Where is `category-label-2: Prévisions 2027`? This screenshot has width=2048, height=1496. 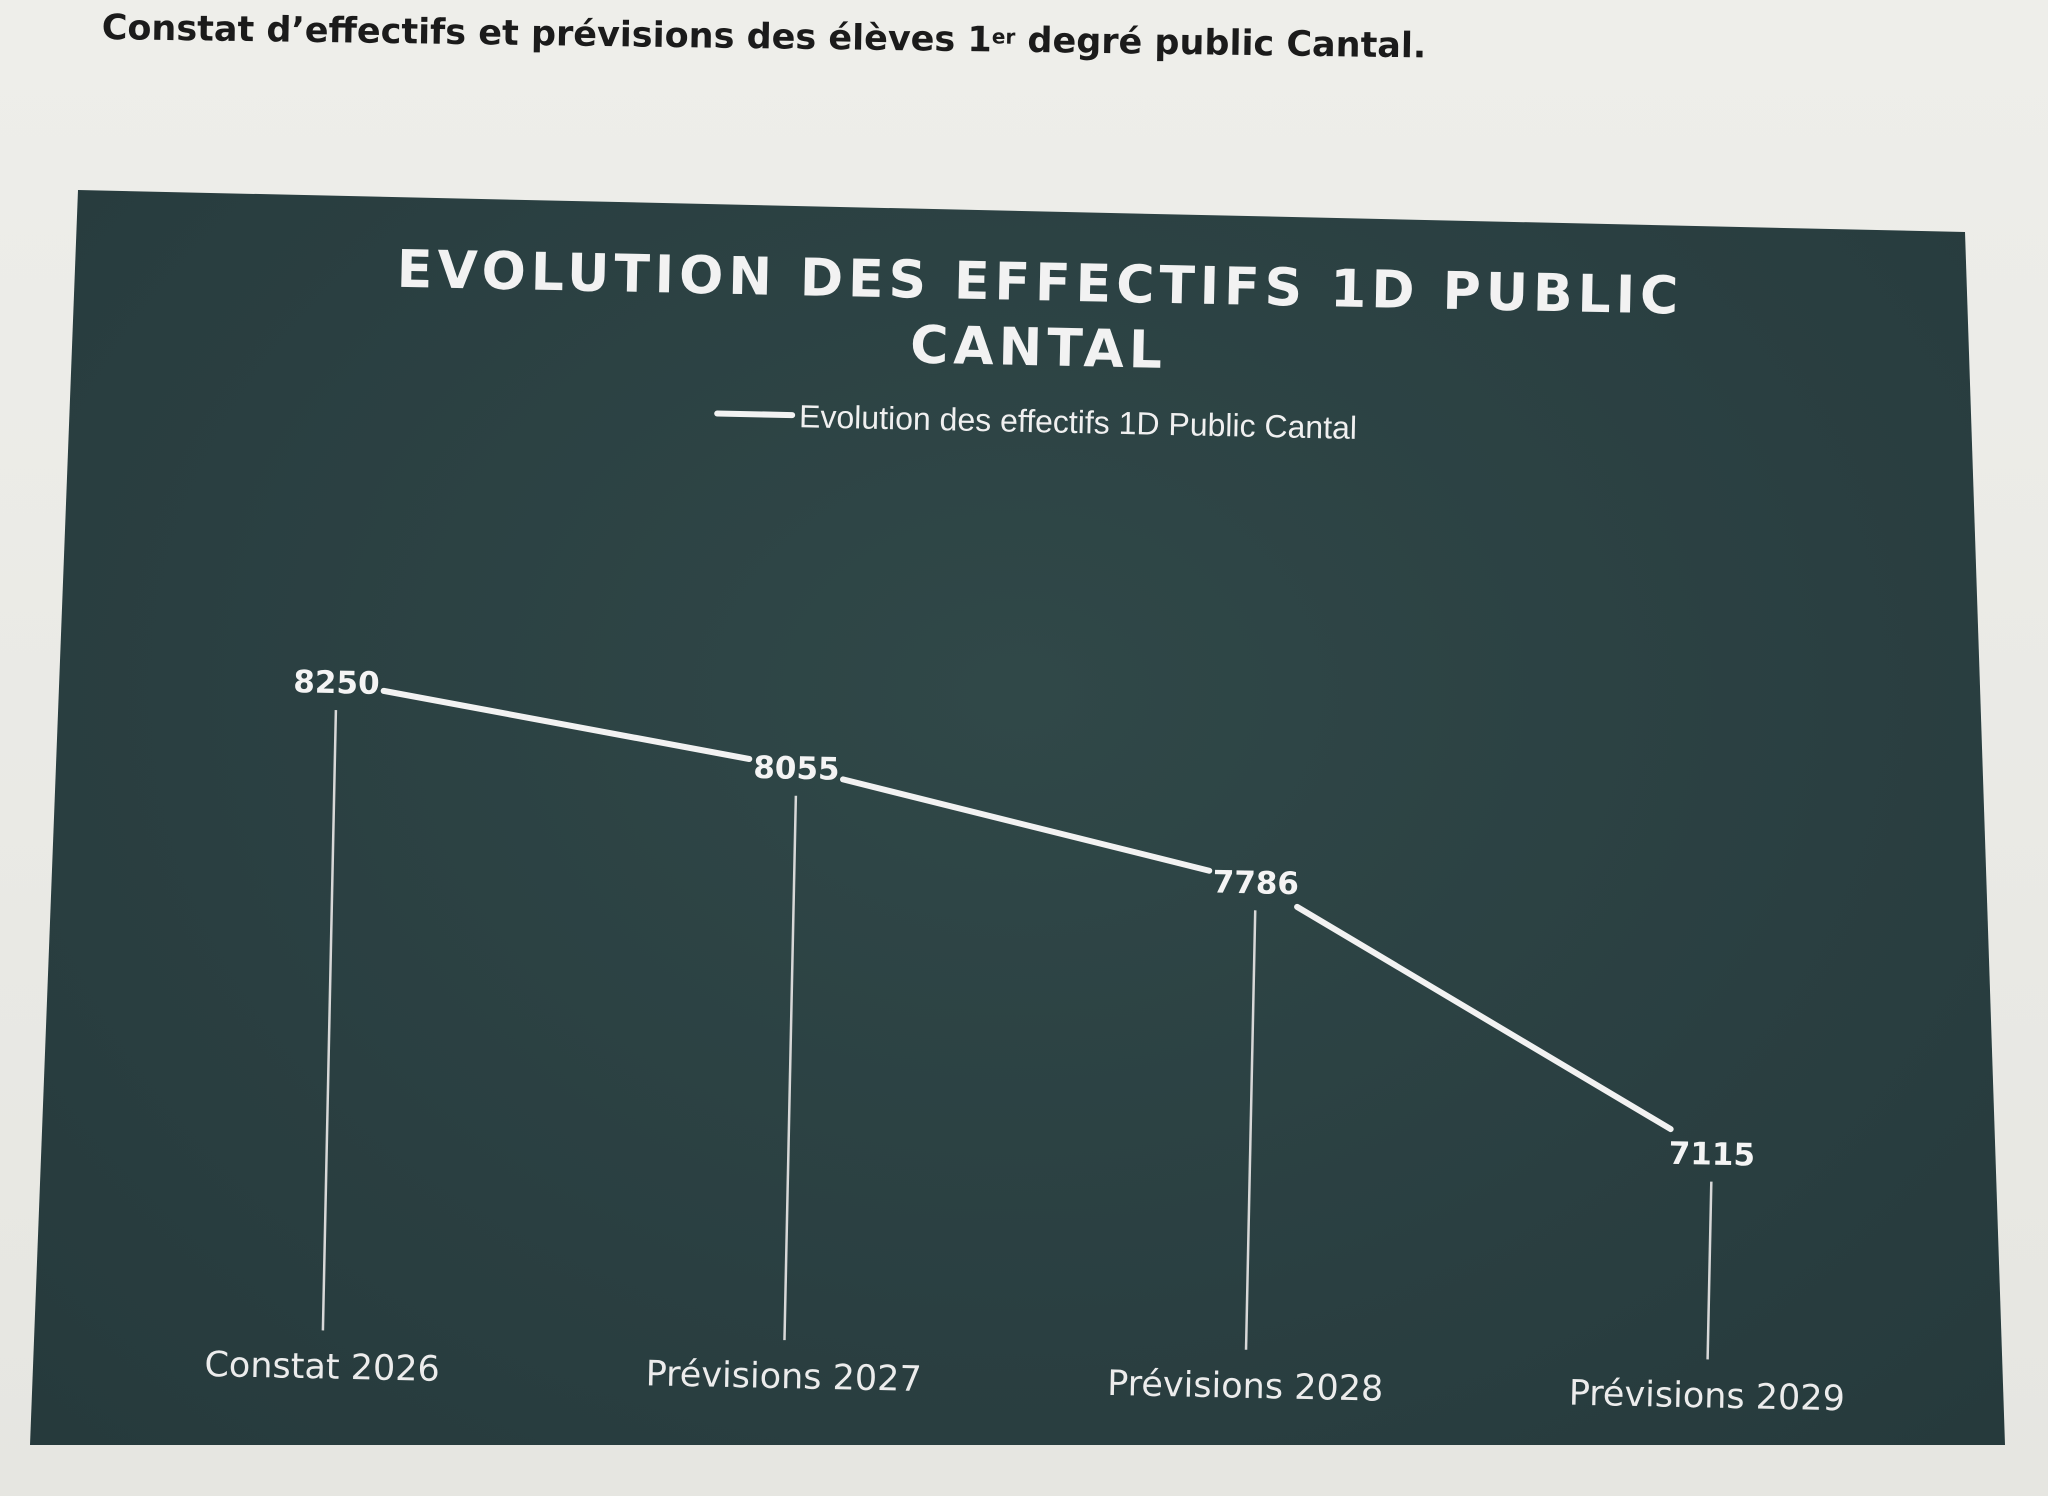
category-label-2: Prévisions 2027 is located at coordinates (783, 1377).